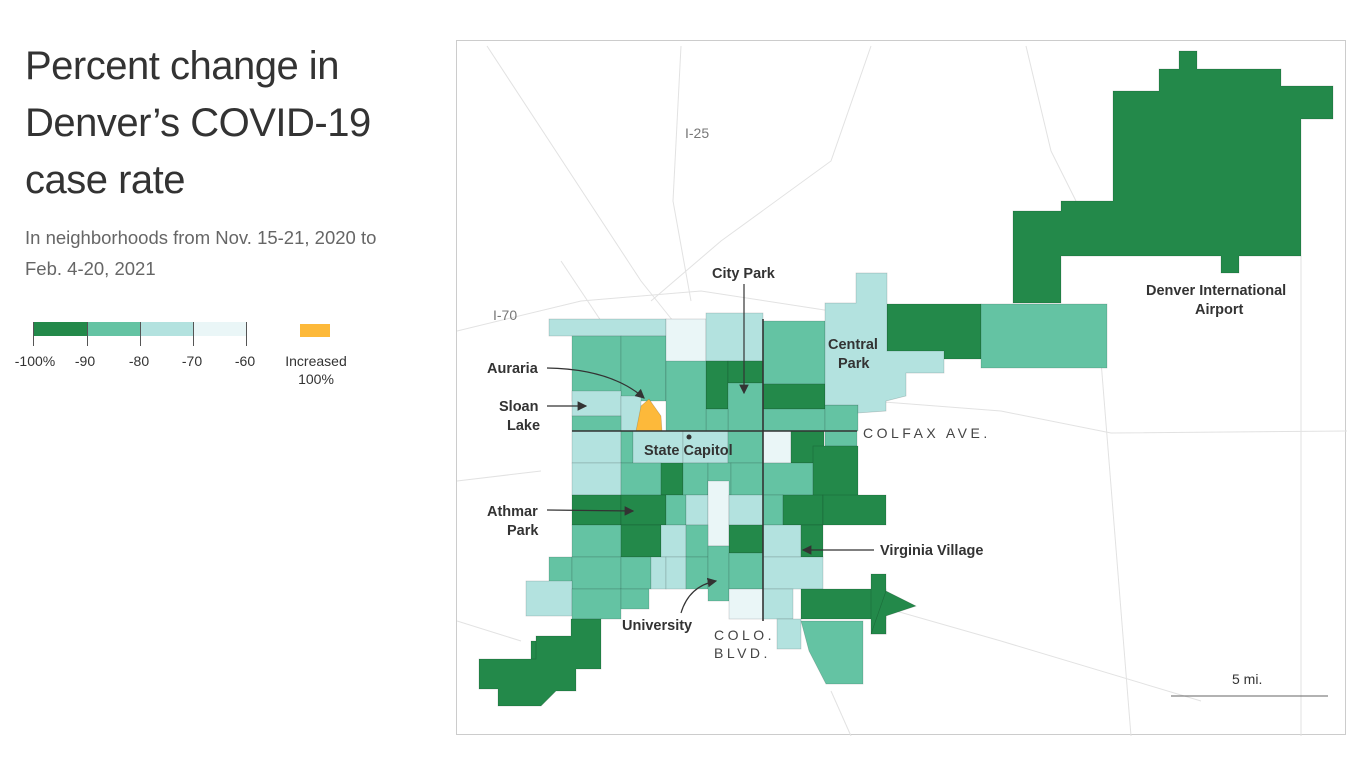 The height and width of the screenshot is (768, 1366). Describe the element at coordinates (595, 383) in the screenshot. I see `arrow-auraria` at that location.